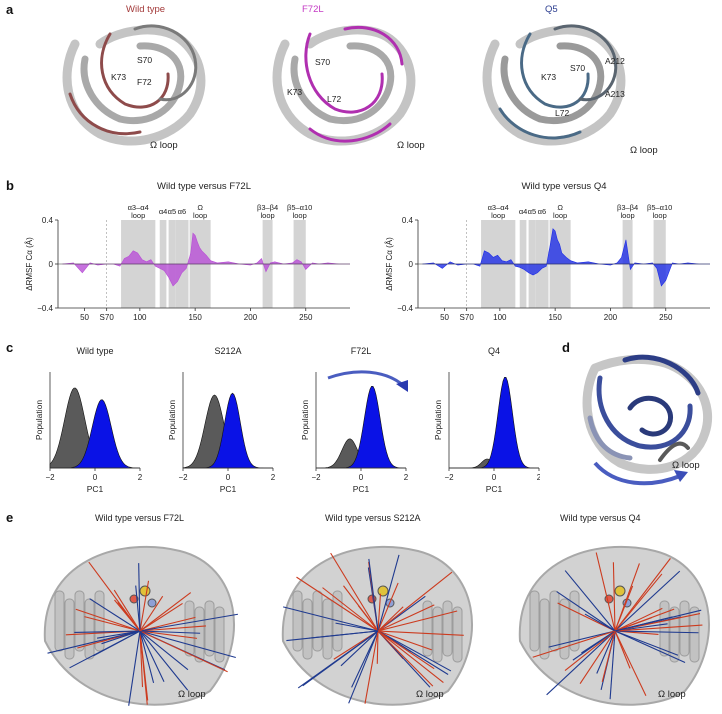 Image resolution: width=722 pixels, height=714 pixels. What do you see at coordinates (140, 317) in the screenshot?
I see `b0-xtick-label: 100` at bounding box center [140, 317].